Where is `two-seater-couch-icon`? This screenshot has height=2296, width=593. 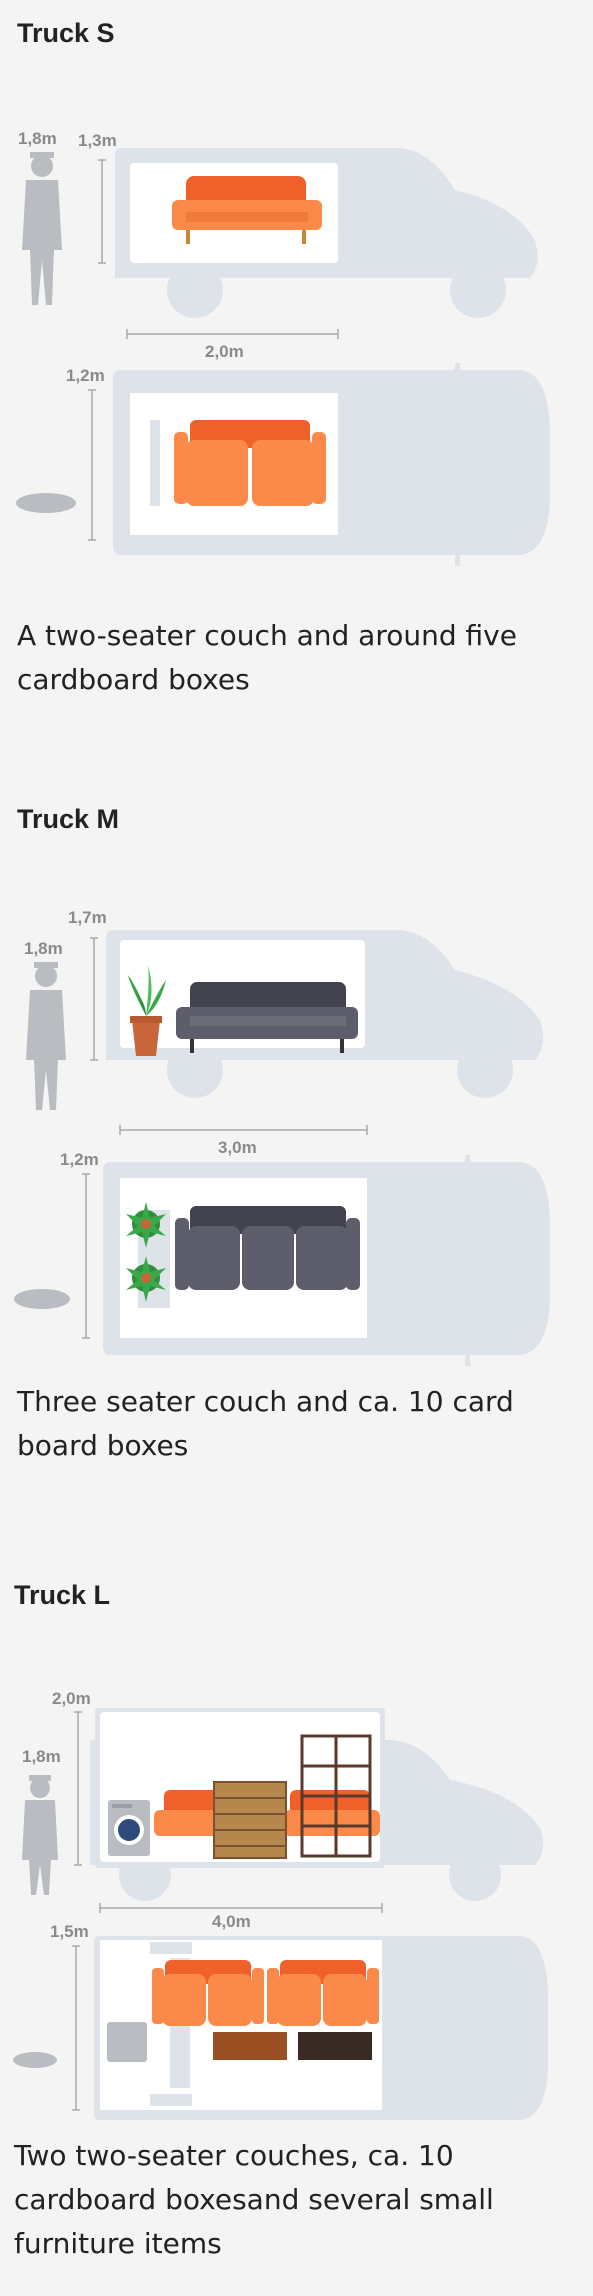 two-seater-couch-icon is located at coordinates (247, 210).